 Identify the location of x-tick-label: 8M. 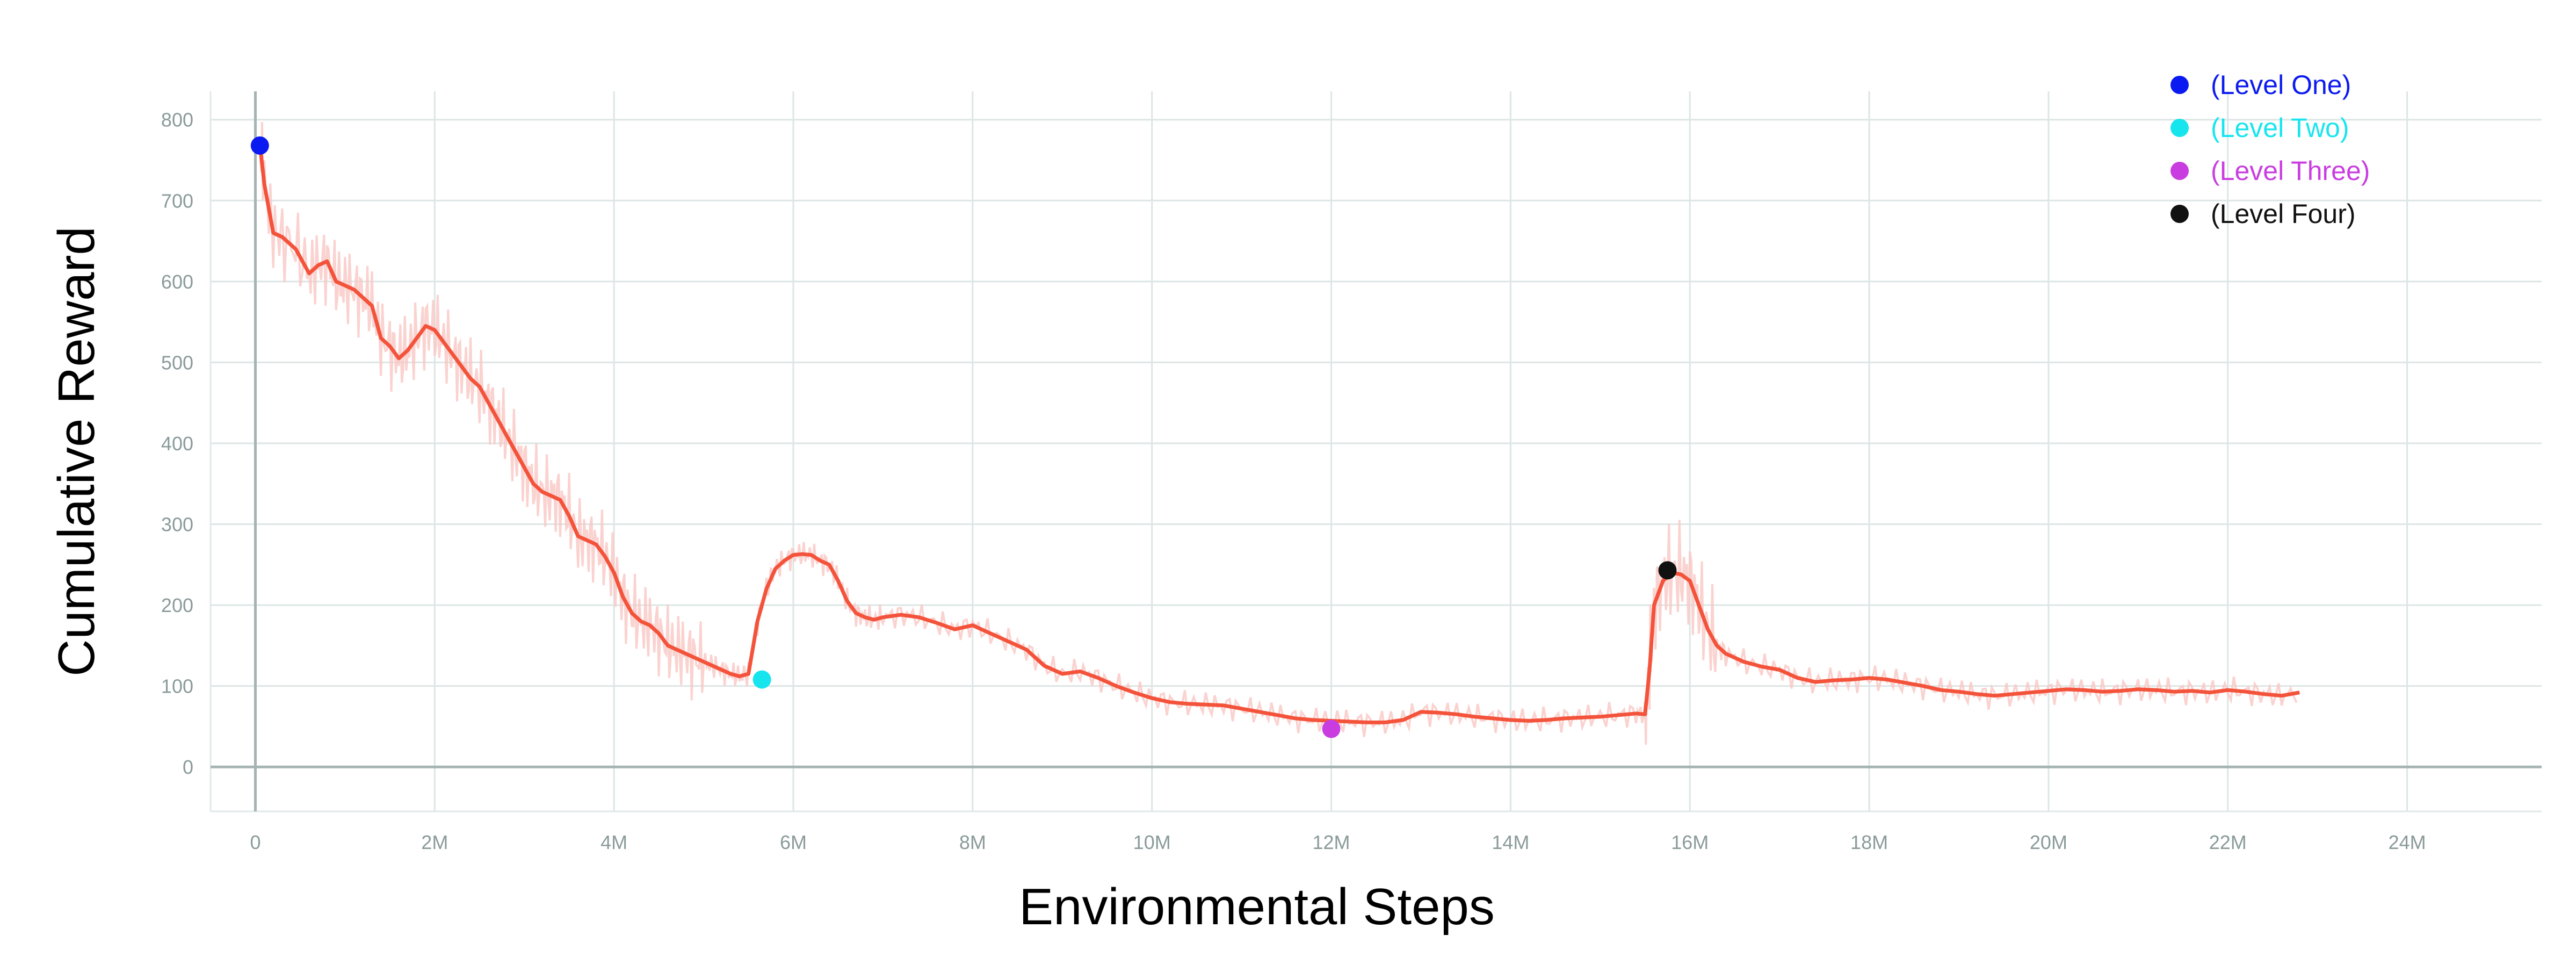
(972, 842).